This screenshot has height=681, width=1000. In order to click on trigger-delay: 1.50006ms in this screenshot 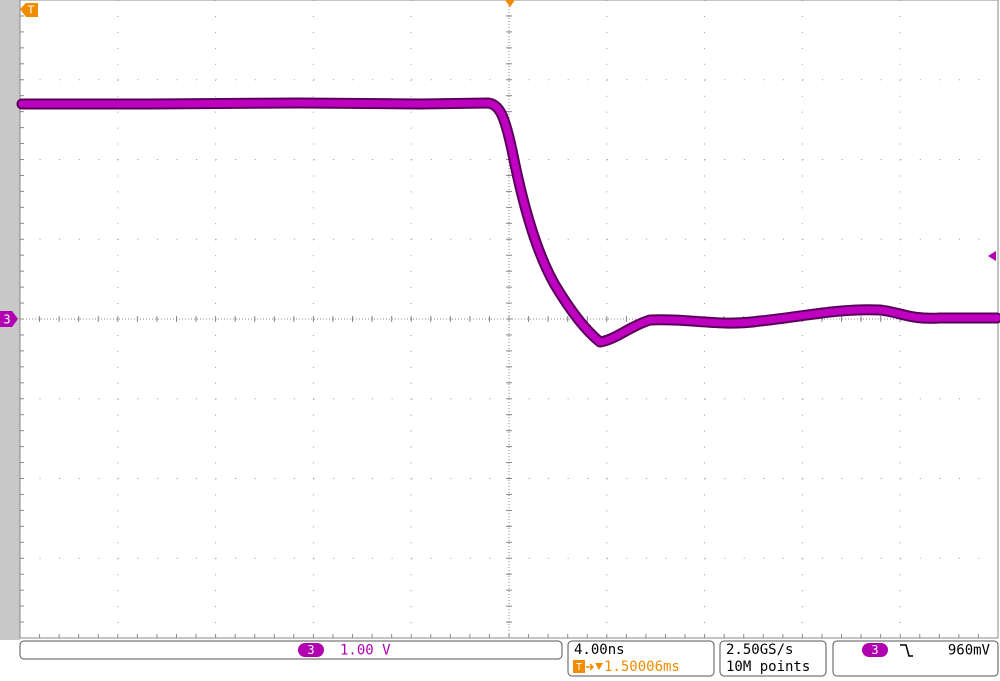, I will do `click(642, 667)`.